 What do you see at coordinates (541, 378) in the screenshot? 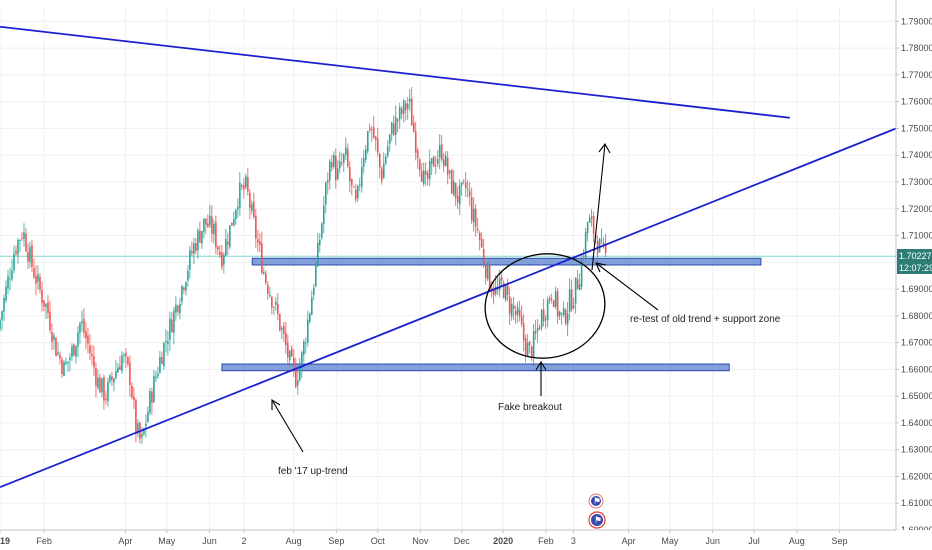
I see `fake-breakout-arrow` at bounding box center [541, 378].